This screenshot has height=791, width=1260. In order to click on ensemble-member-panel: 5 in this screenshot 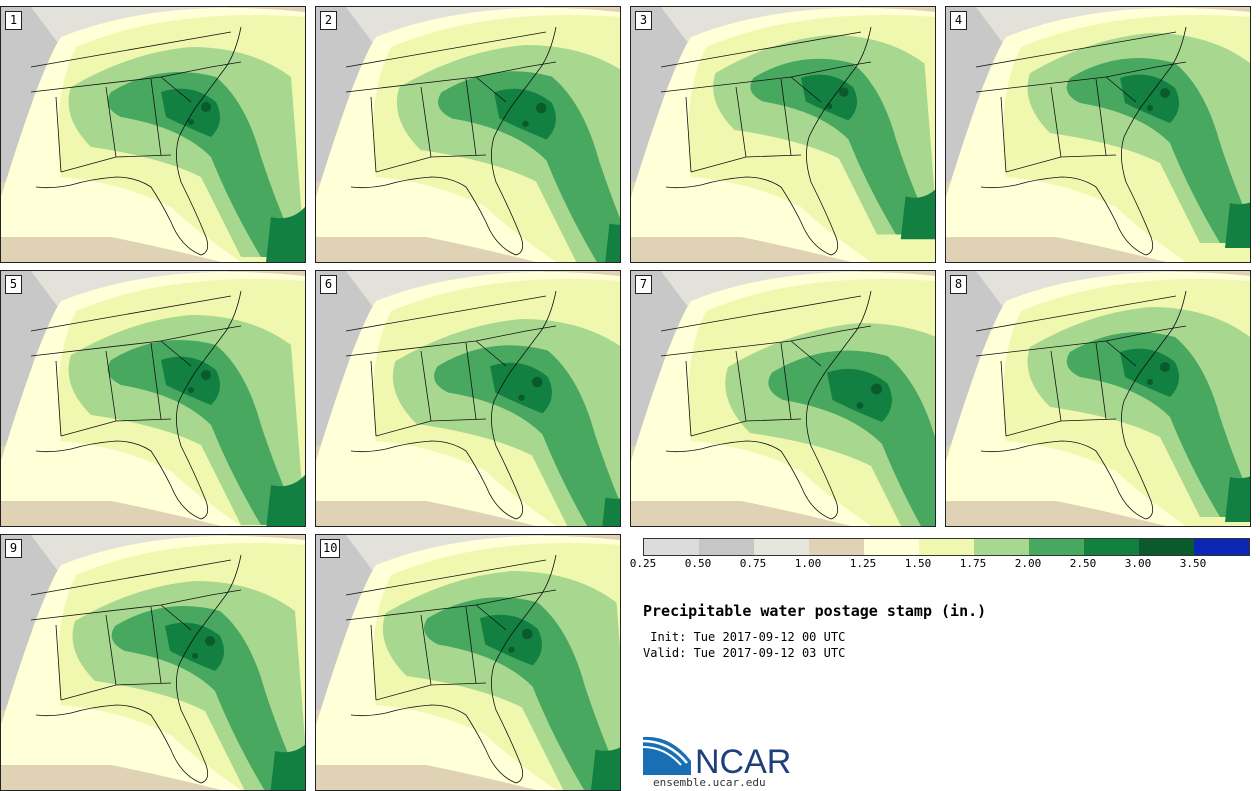, I will do `click(153, 398)`.